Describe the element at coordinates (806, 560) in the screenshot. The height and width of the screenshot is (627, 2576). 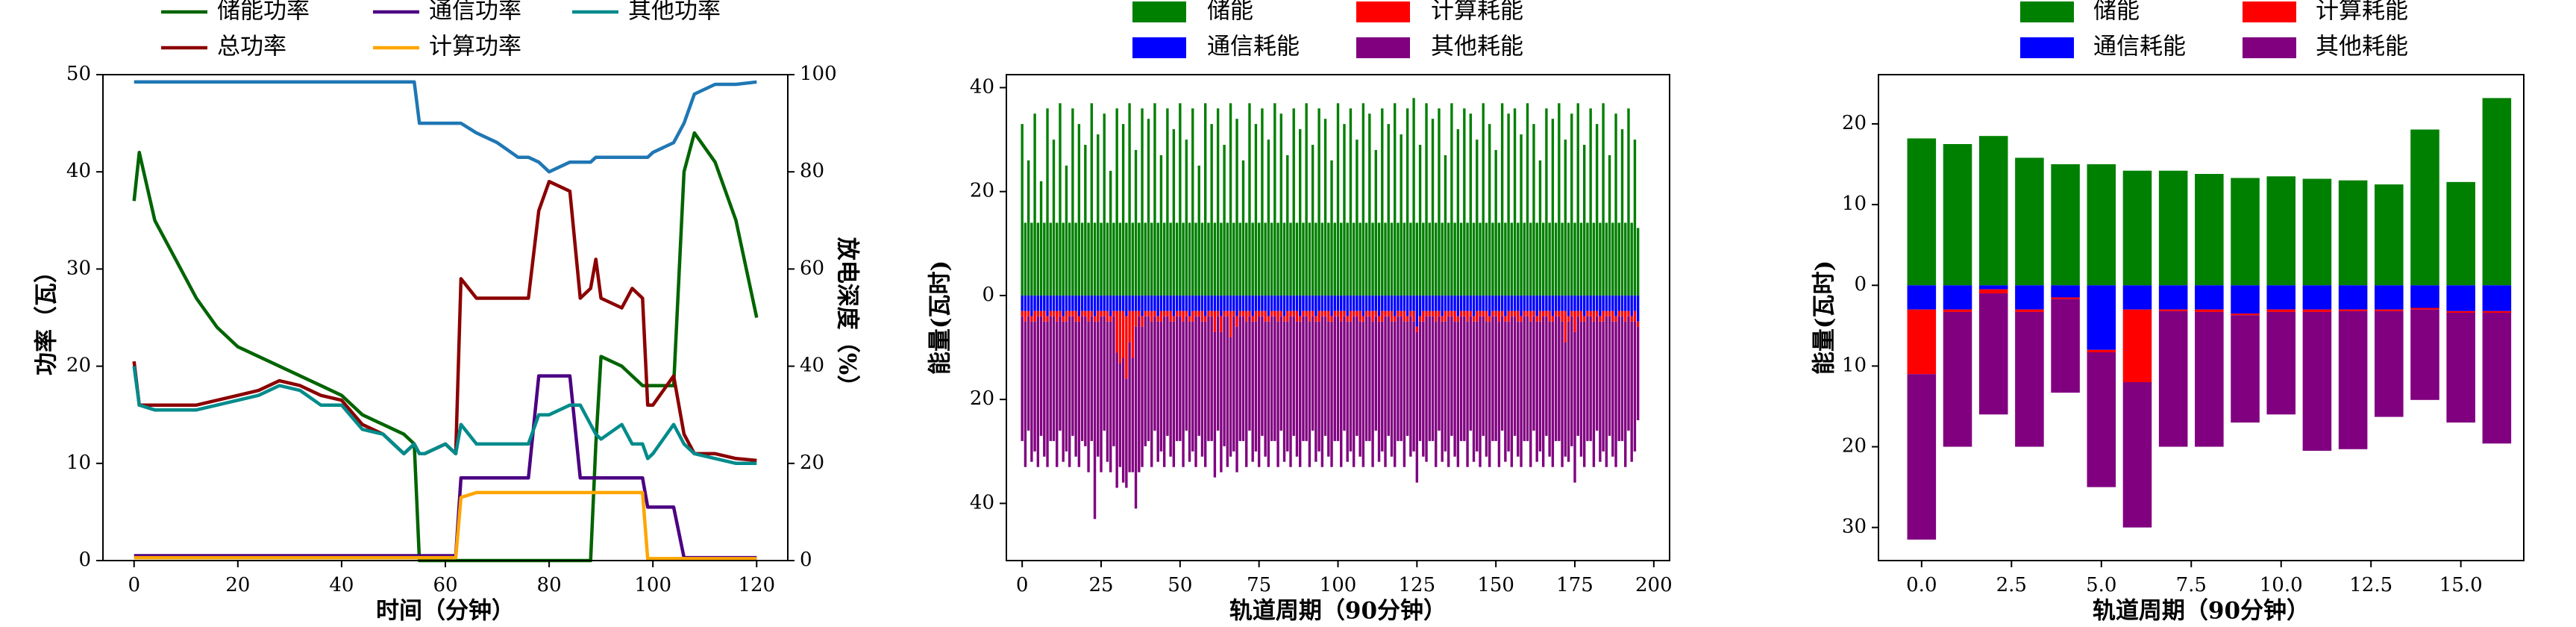
I see `y2-tick-label: 0` at that location.